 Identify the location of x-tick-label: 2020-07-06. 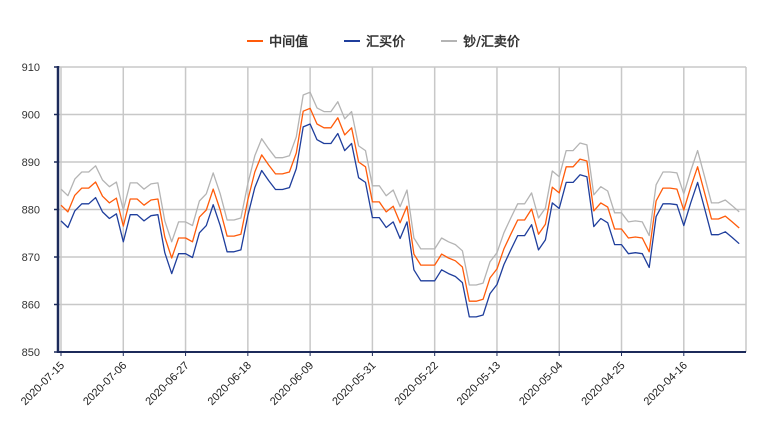
(105, 384).